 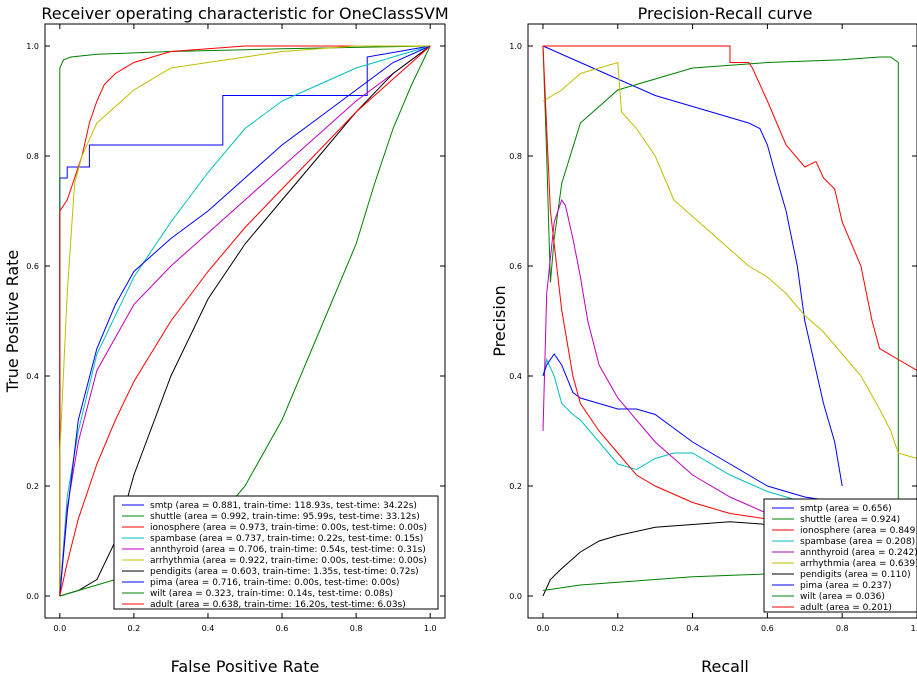 What do you see at coordinates (725, 13) in the screenshot?
I see `chart-title: Precision-Recall curve` at bounding box center [725, 13].